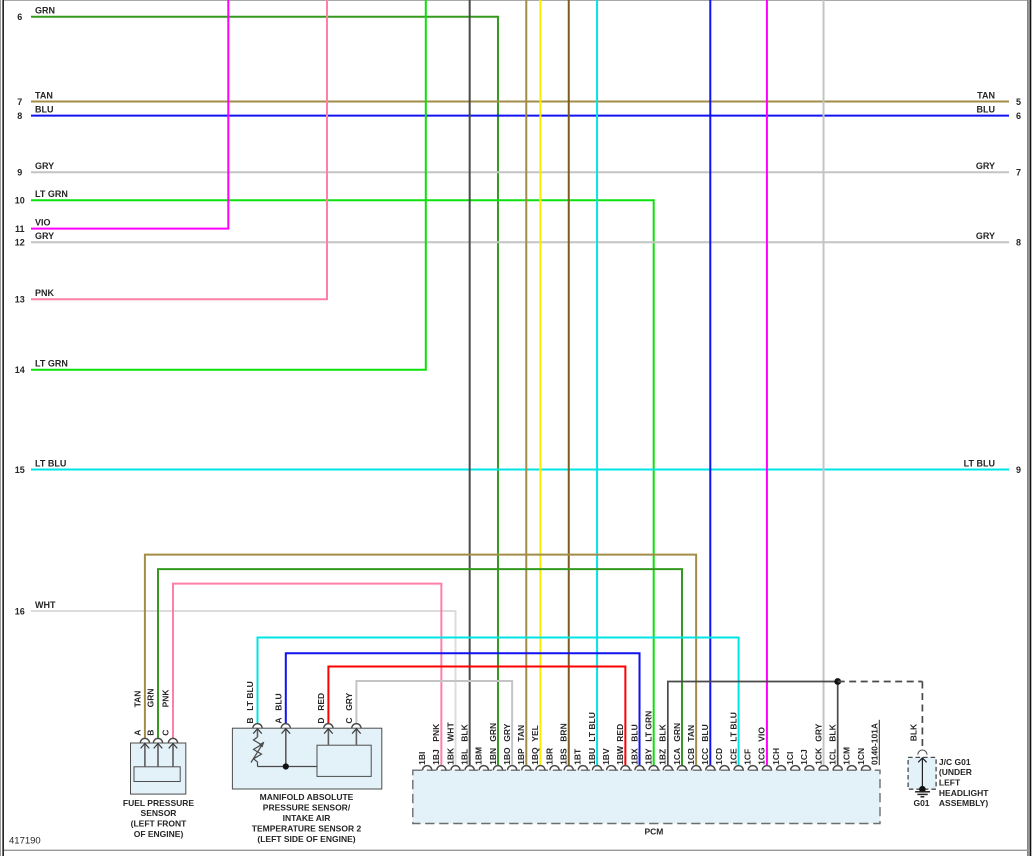 This screenshot has height=856, width=1035. I want to click on svg-text: 6, so click(19, 17).